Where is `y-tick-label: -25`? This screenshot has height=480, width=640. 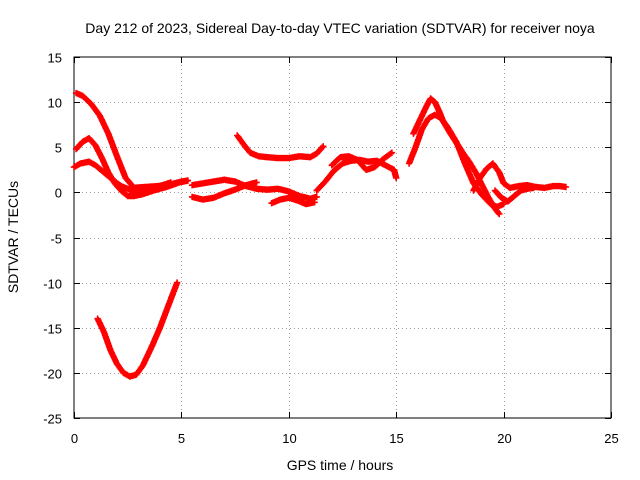 y-tick-label: -25 is located at coordinates (52, 419).